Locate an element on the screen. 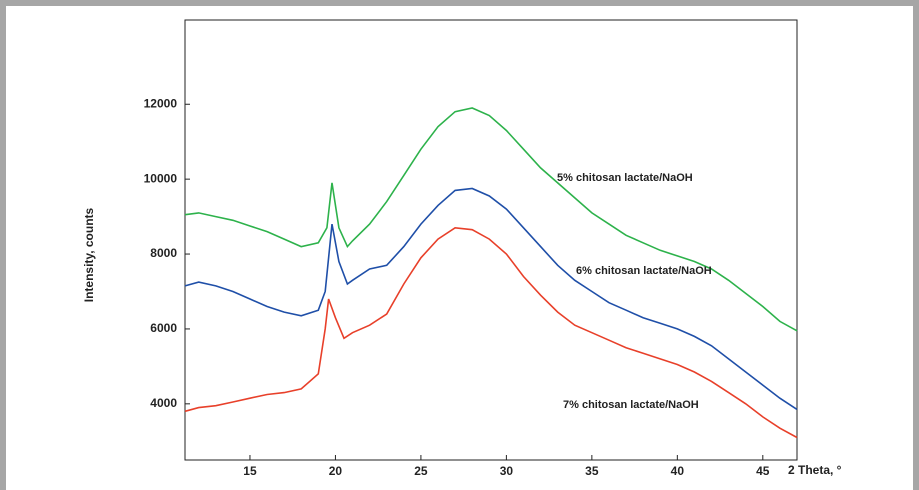 Image resolution: width=919 pixels, height=490 pixels. y-tick-label: 12000 is located at coordinates (161, 103).